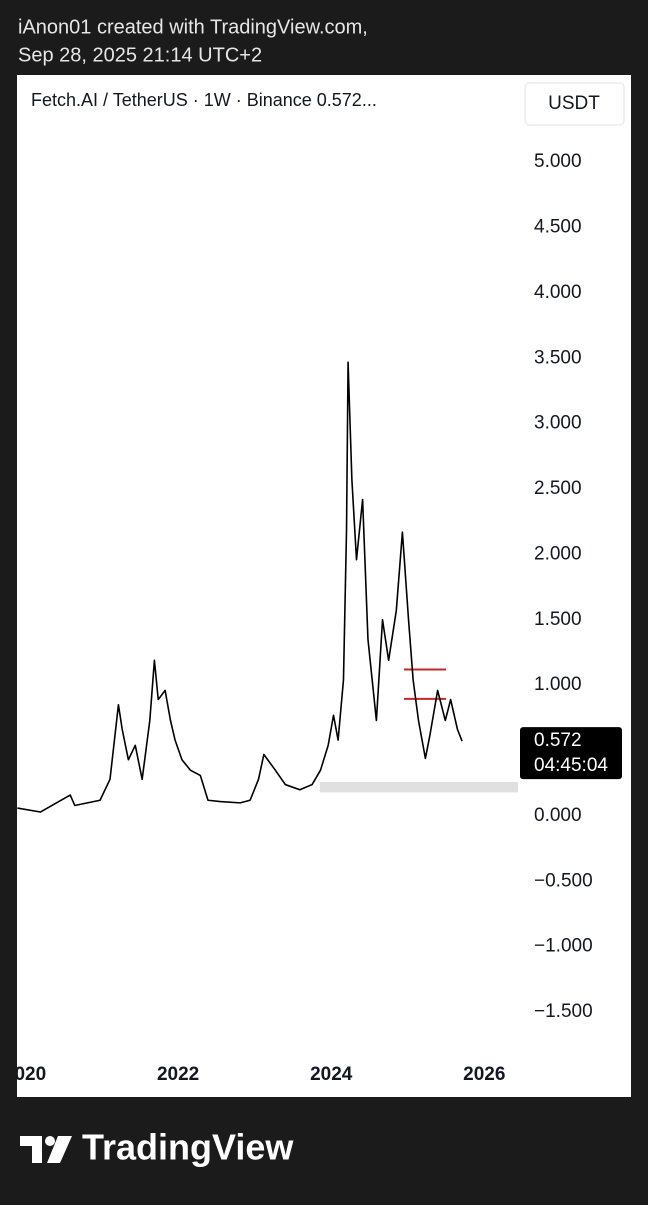 The width and height of the screenshot is (648, 1205). Describe the element at coordinates (178, 1074) in the screenshot. I see `x-tick-label: 2022` at that location.